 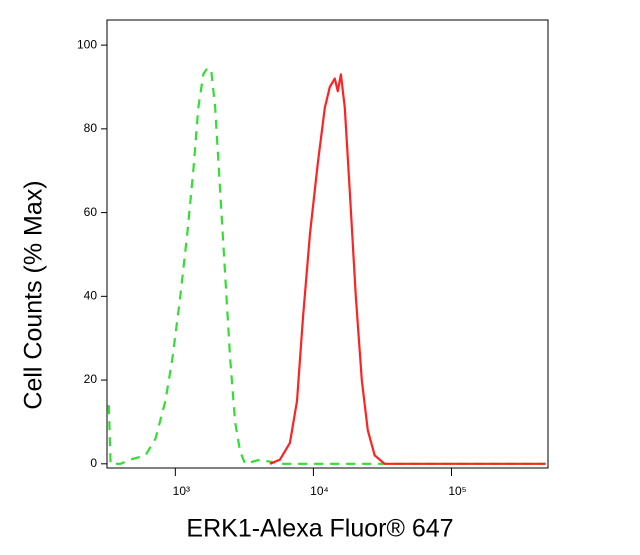 What do you see at coordinates (91, 212) in the screenshot?
I see `y-tick-label: 60` at bounding box center [91, 212].